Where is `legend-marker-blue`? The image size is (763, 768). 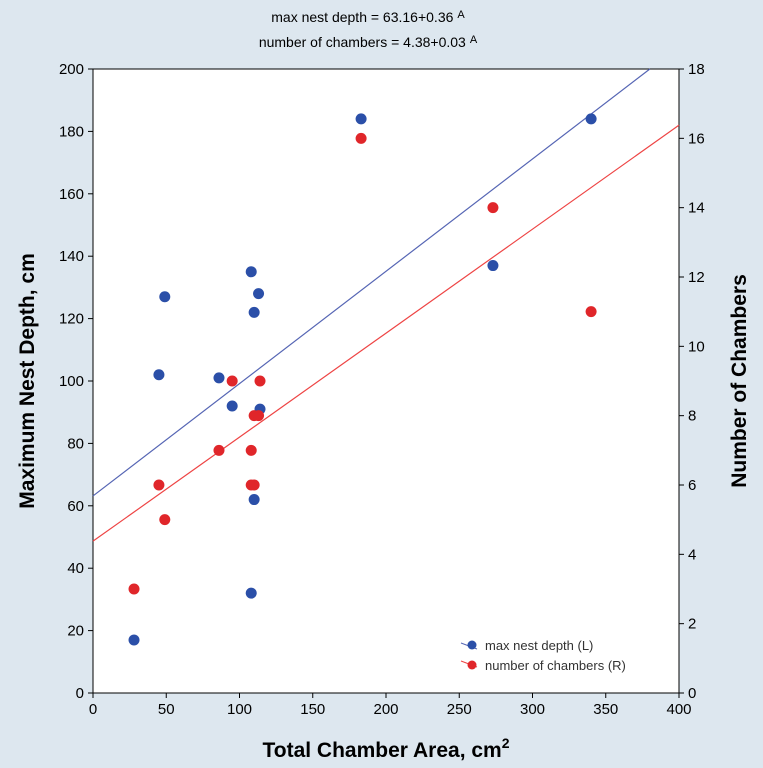 legend-marker-blue is located at coordinates (472, 645).